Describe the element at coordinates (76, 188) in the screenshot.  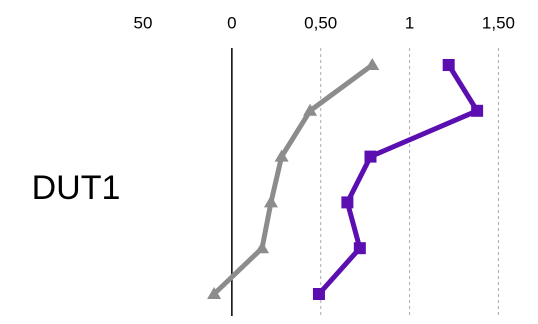
I see `y-axis-label: DUT1` at that location.